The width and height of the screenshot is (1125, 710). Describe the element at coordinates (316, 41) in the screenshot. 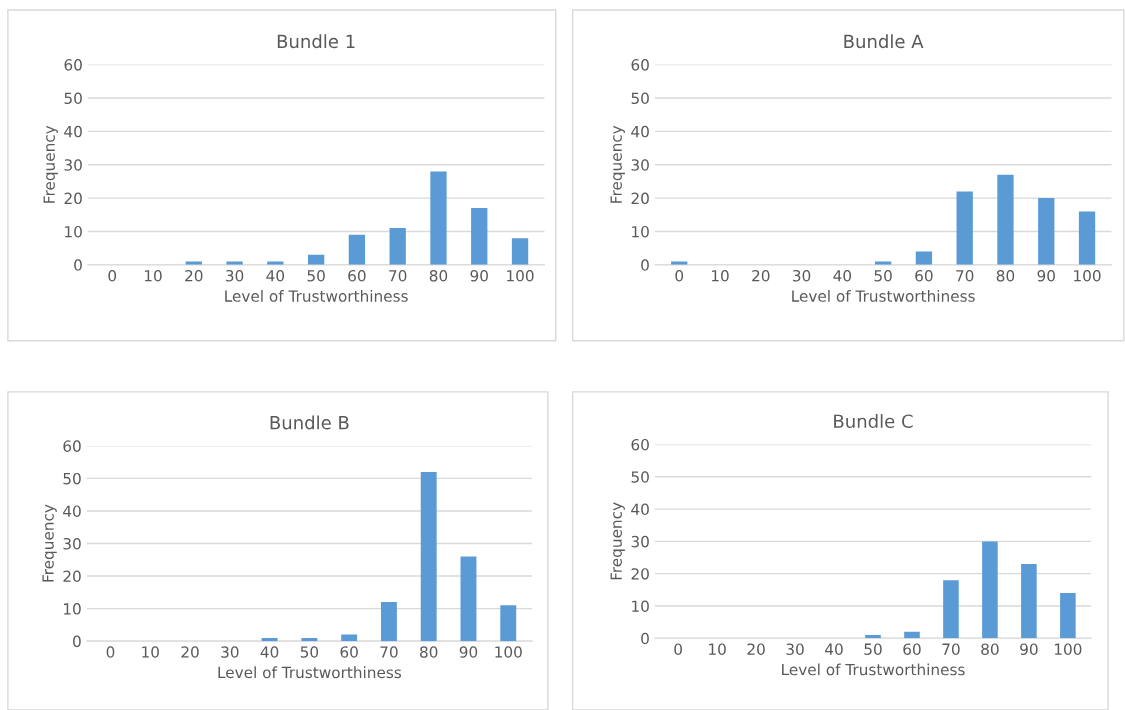

I see `chart-title: Bundle 1` at that location.